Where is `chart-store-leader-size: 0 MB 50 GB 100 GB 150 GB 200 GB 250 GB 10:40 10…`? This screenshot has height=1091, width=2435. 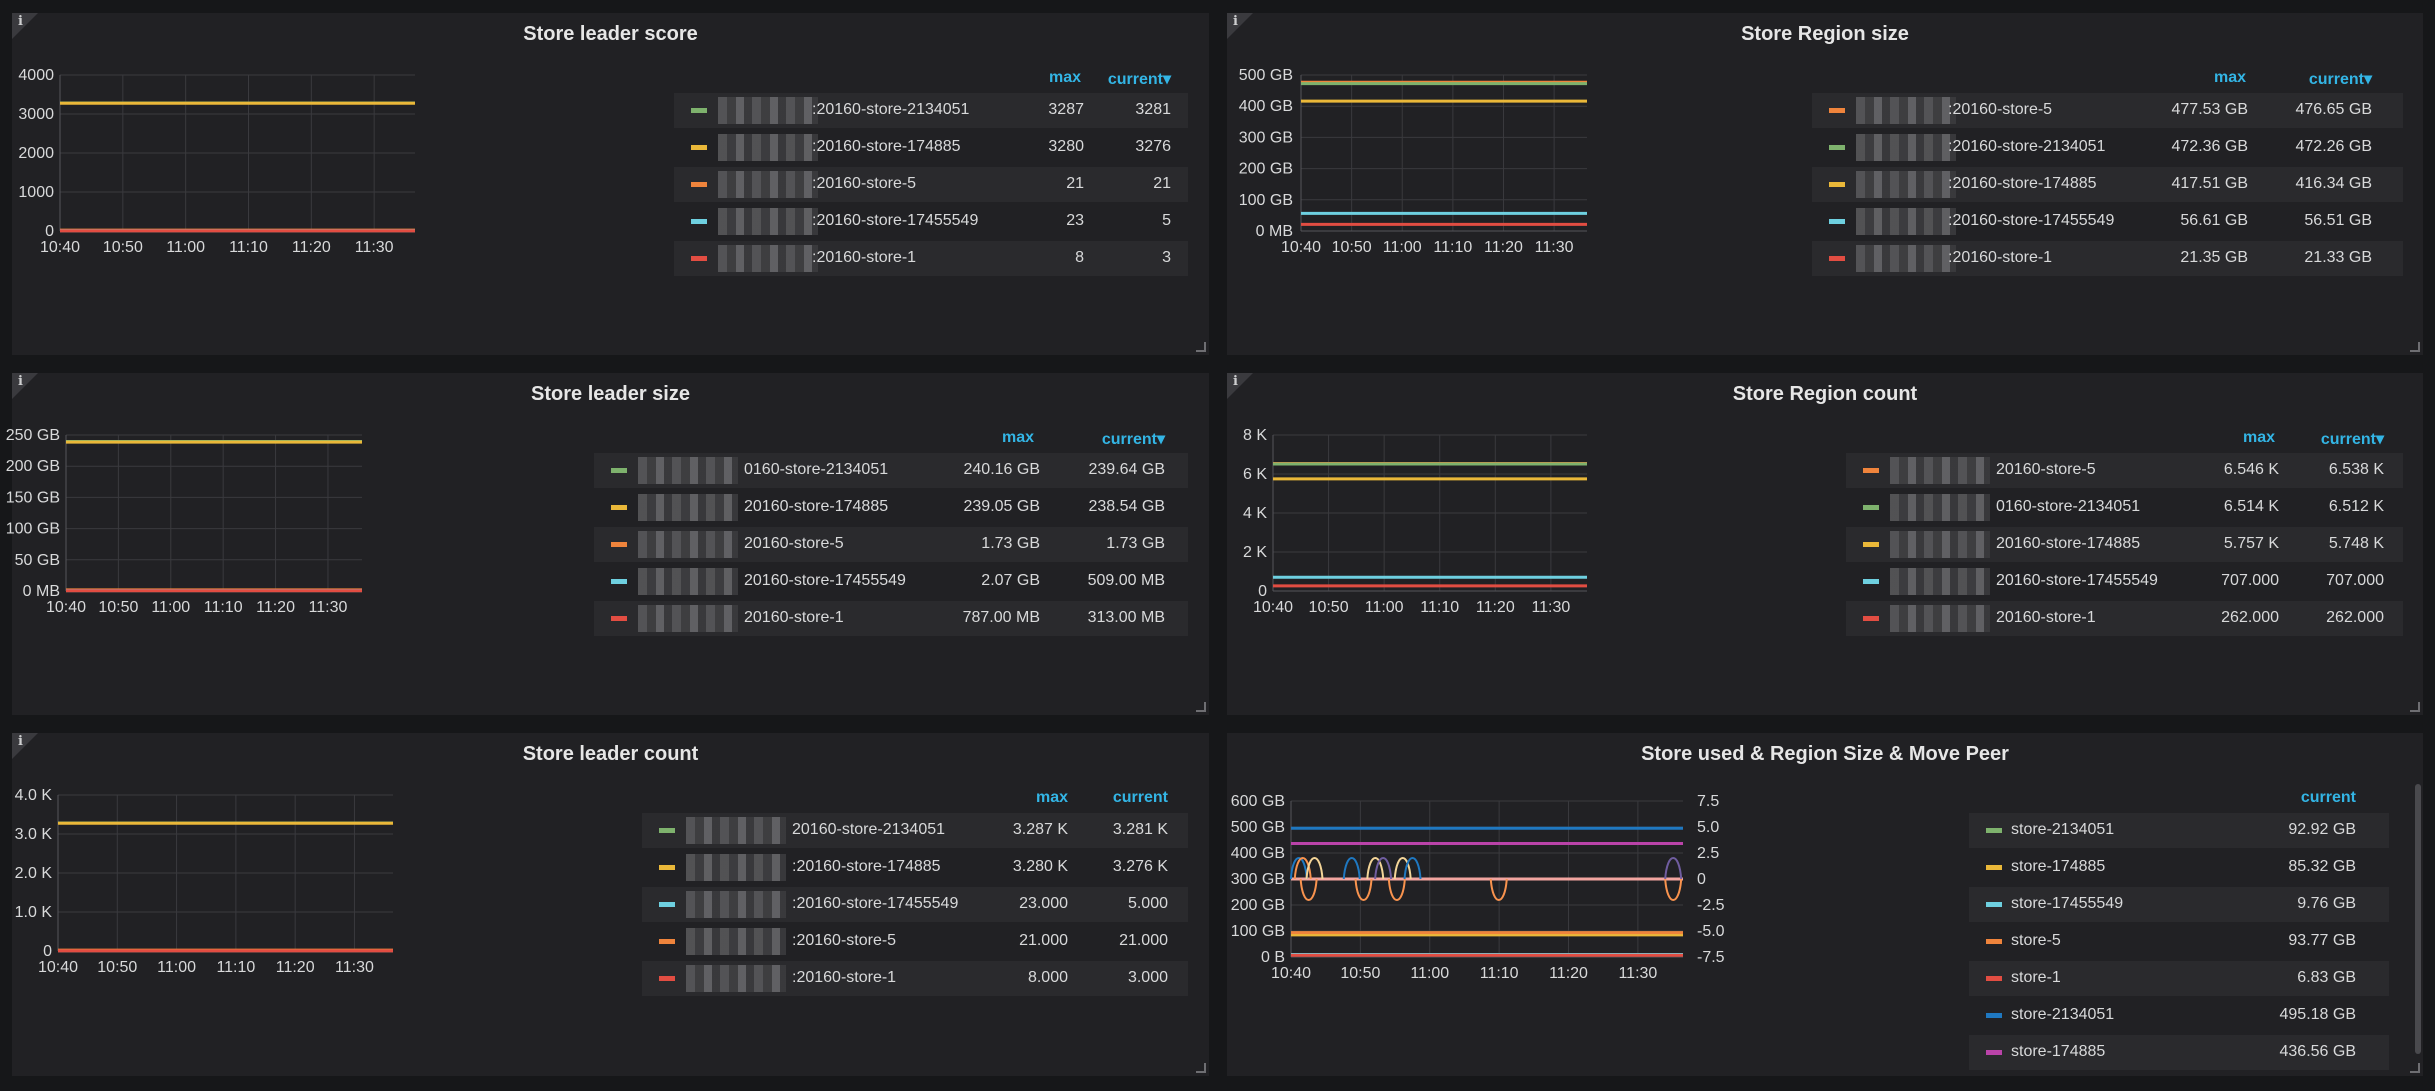 chart-store-leader-size: 0 MB 50 GB 100 GB 150 GB 200 GB 250 GB 10:40 10… is located at coordinates (299, 544).